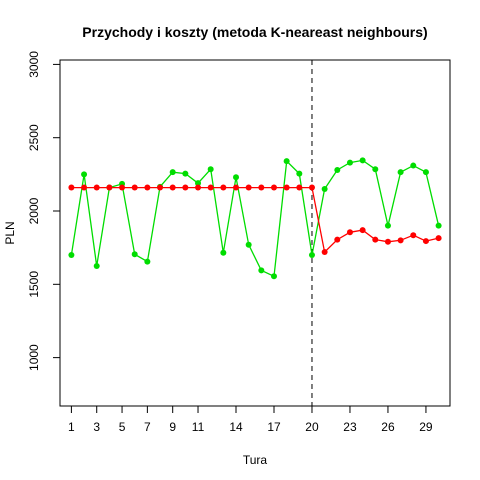 The image size is (480, 480). I want to click on x-tick-label: 7, so click(147, 427).